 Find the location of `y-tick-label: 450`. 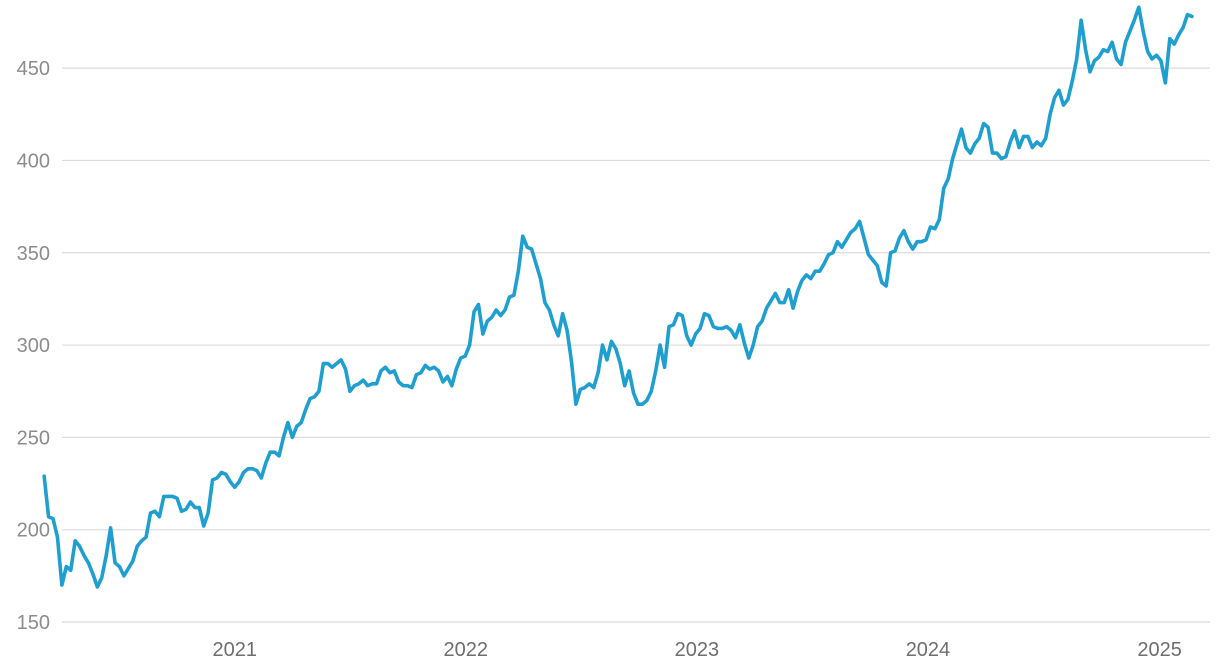

y-tick-label: 450 is located at coordinates (33, 69).